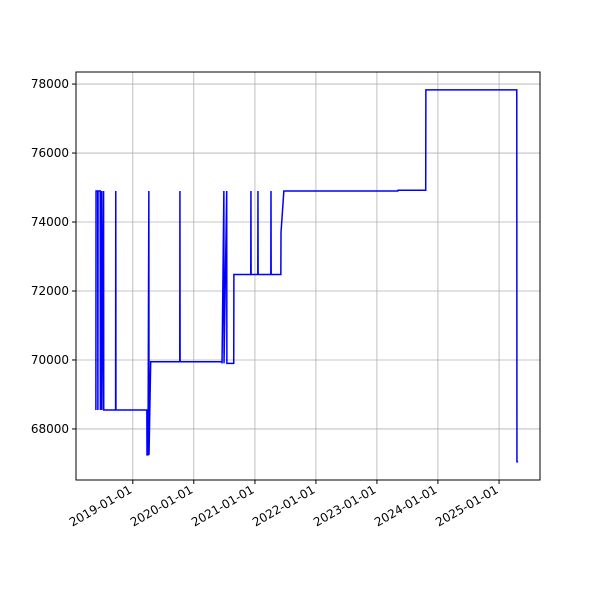  What do you see at coordinates (466, 505) in the screenshot?
I see `x-tick-label: 2025-01-01` at bounding box center [466, 505].